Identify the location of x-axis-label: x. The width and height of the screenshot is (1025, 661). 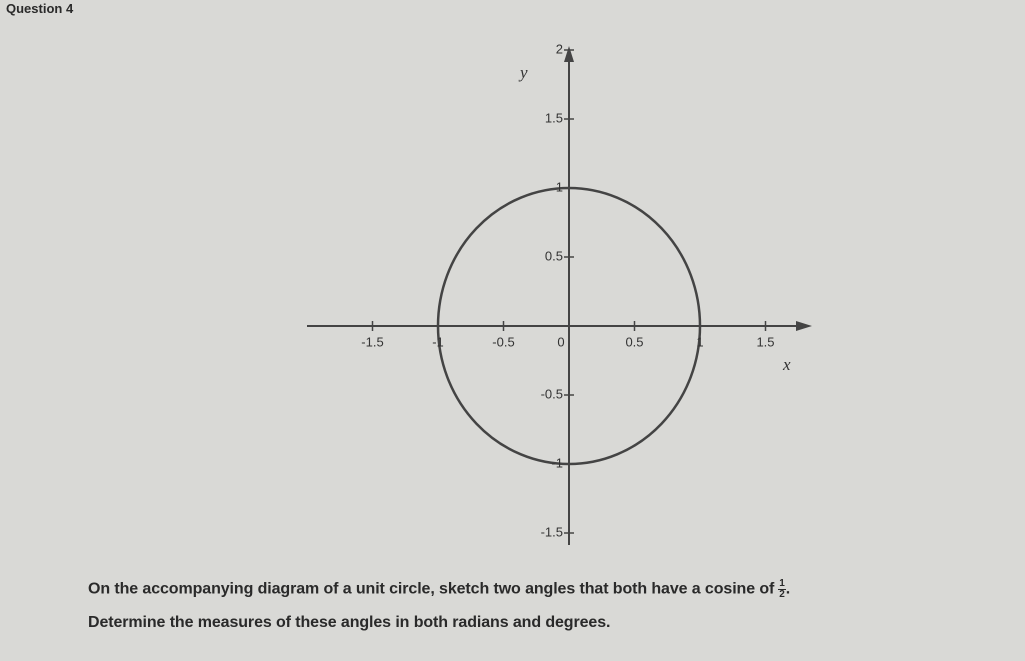
(786, 364).